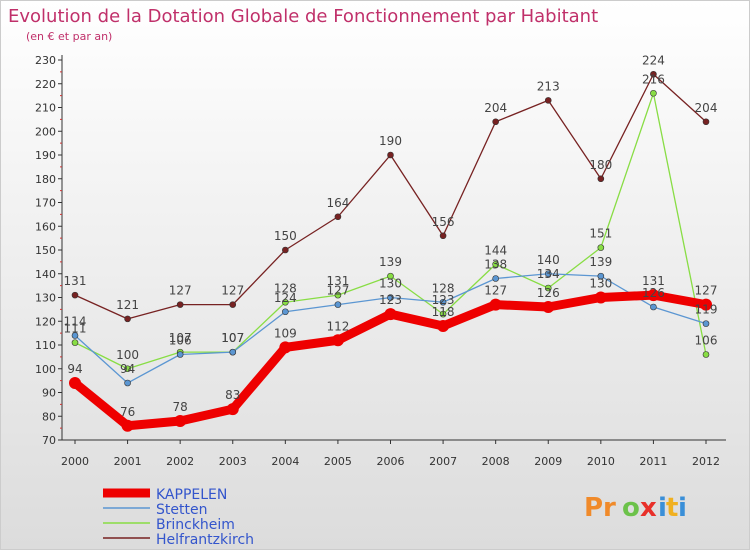 This screenshot has height=554, width=750. Describe the element at coordinates (45, 179) in the screenshot. I see `y-tick-label: 180` at that location.